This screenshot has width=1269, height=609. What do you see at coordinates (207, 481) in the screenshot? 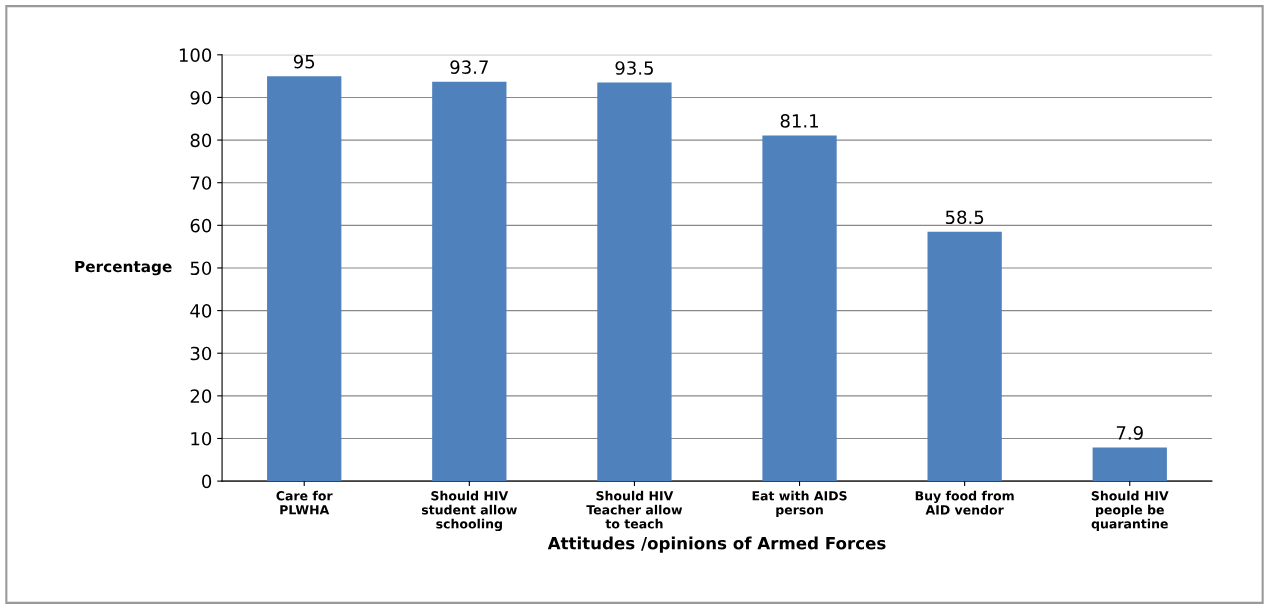
I see `y-tick-label: 0` at bounding box center [207, 481].